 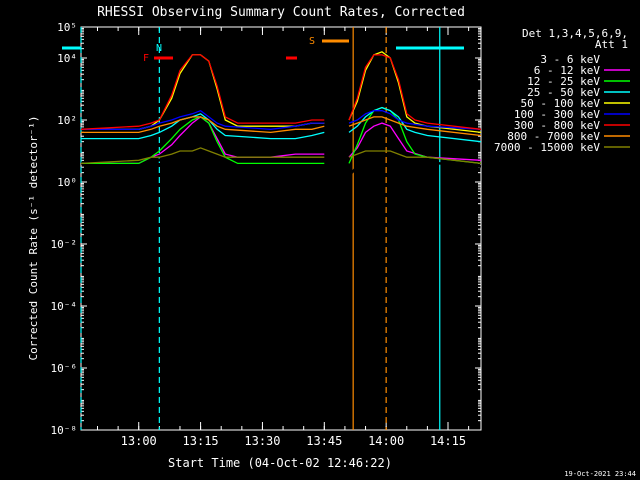 I want to click on legend-label: 3 - 6 keV, so click(x=570, y=59).